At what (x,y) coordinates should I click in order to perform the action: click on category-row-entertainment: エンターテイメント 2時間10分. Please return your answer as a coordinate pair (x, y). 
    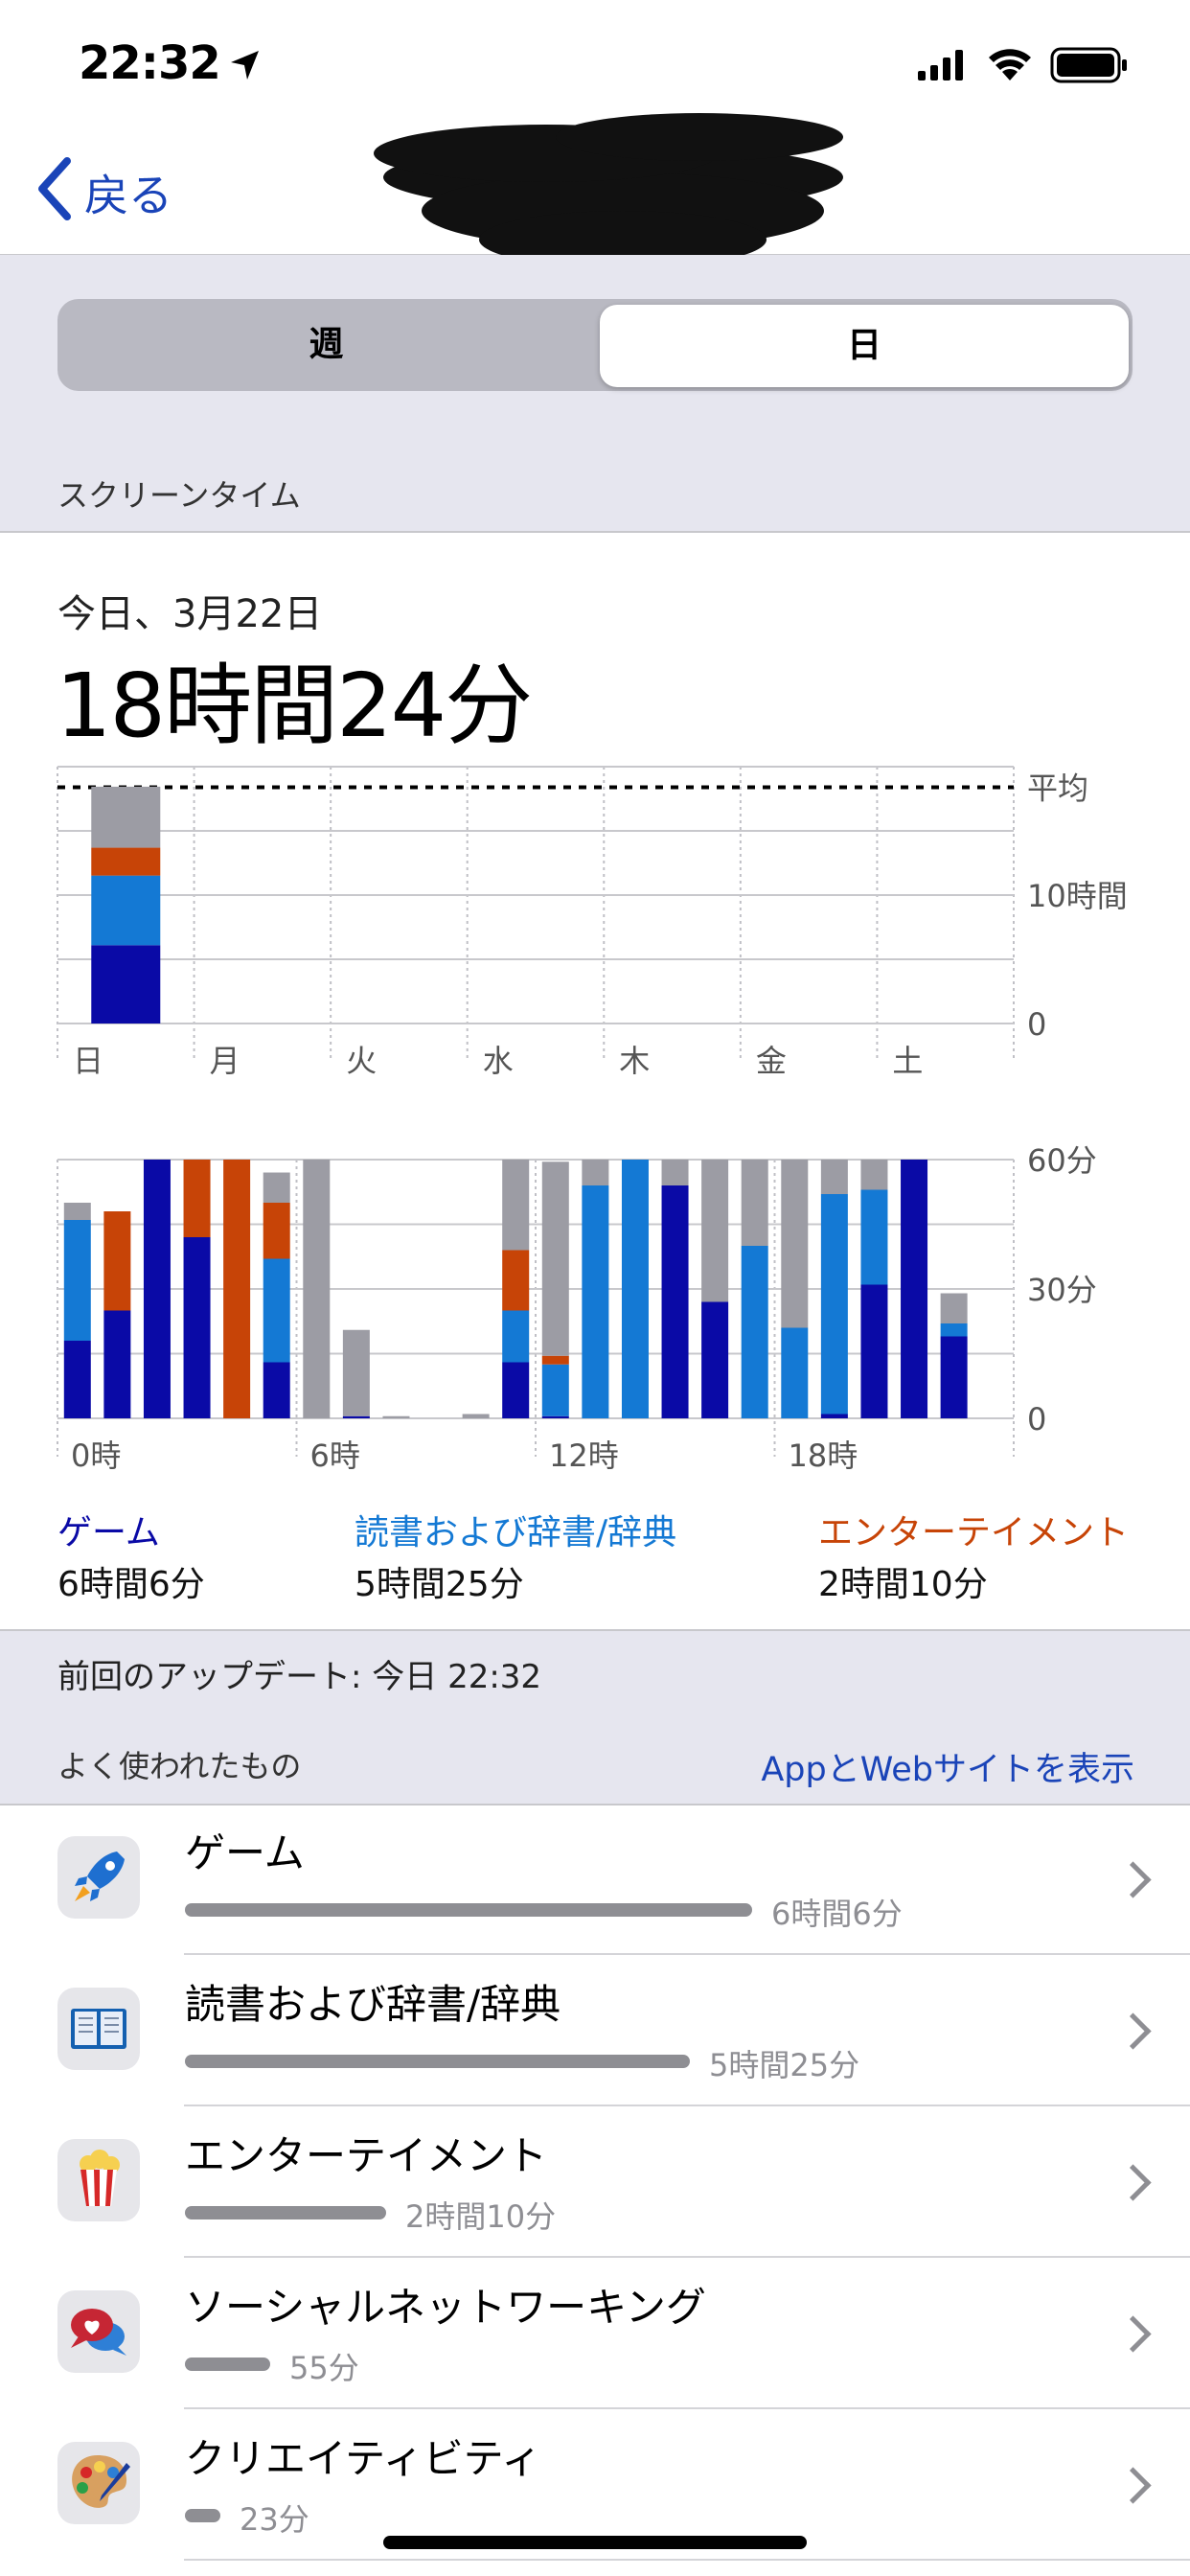
    Looking at the image, I should click on (595, 2182).